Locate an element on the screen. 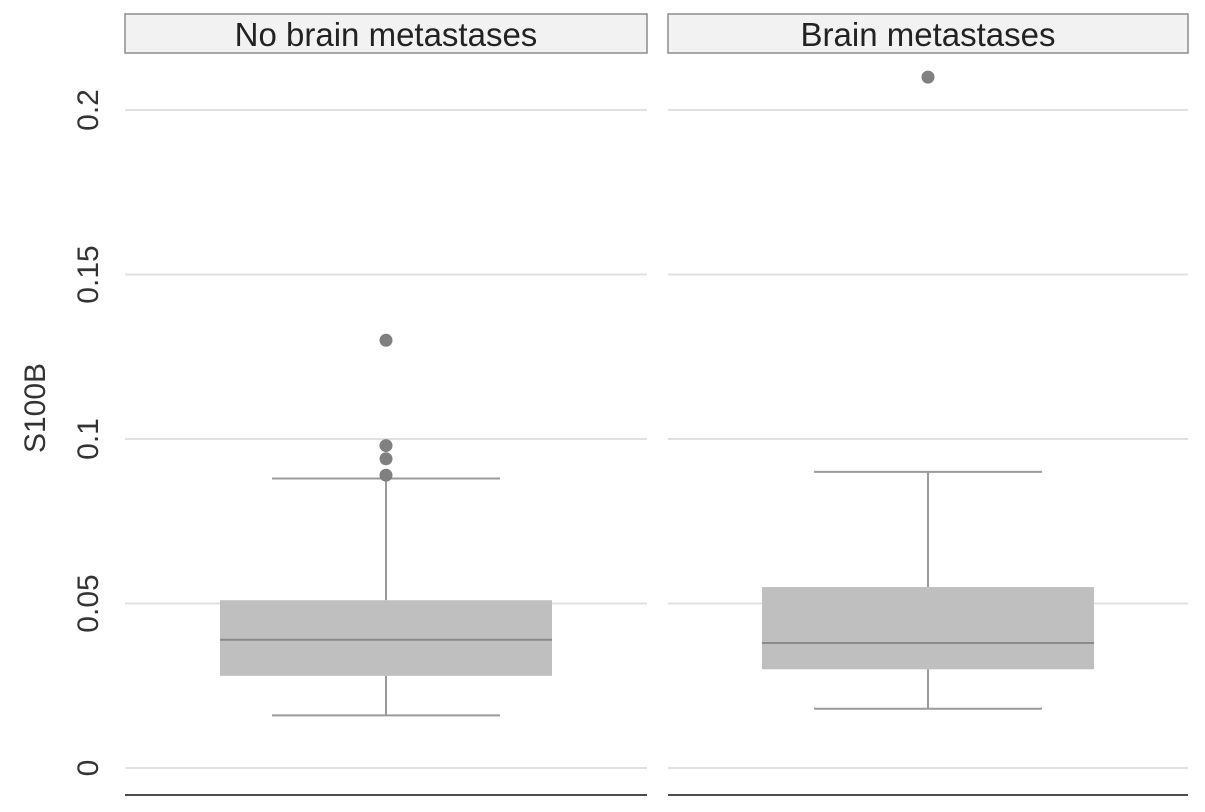 The image size is (1205, 812). y-tick-label: 0.2 is located at coordinates (88, 110).